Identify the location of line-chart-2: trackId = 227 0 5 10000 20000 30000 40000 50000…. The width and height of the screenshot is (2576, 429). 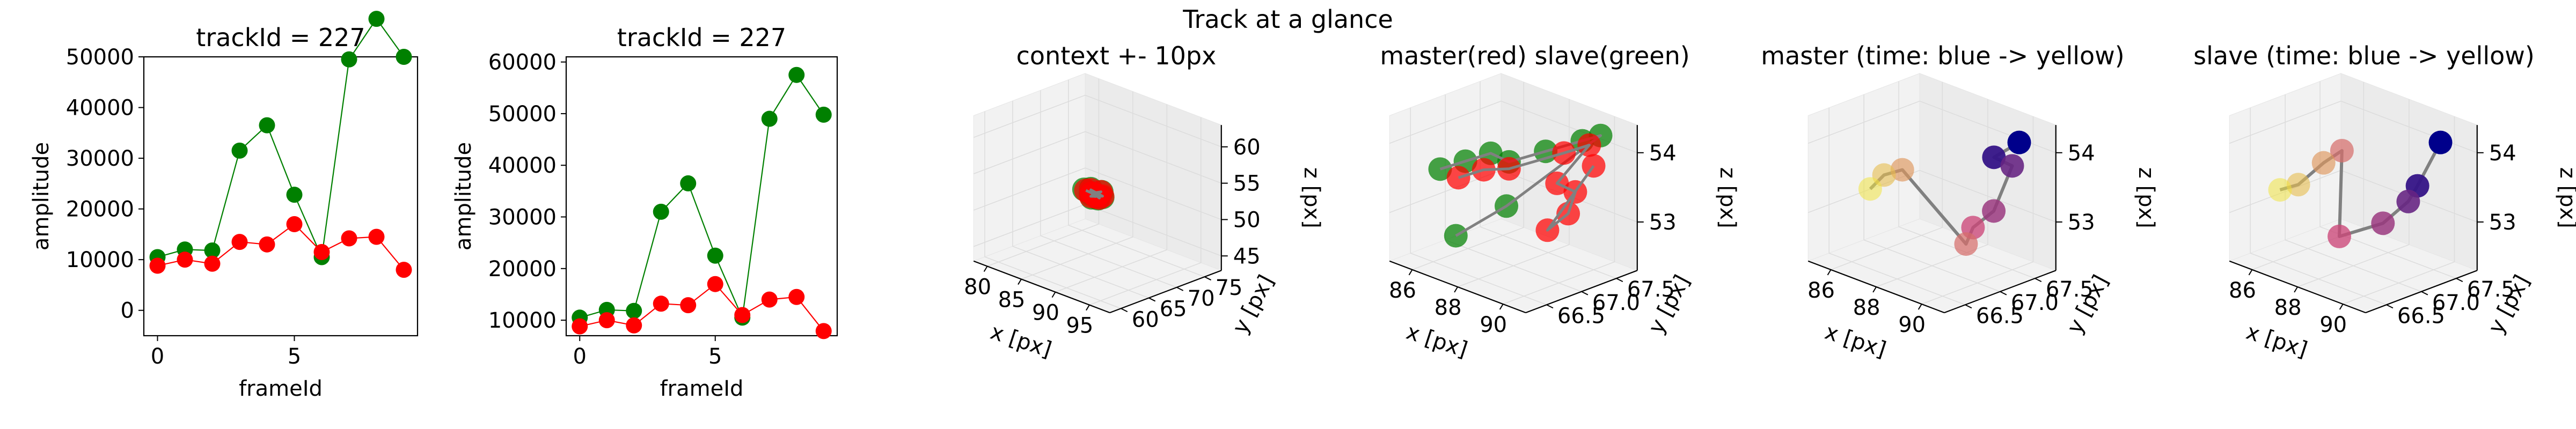
(644, 212).